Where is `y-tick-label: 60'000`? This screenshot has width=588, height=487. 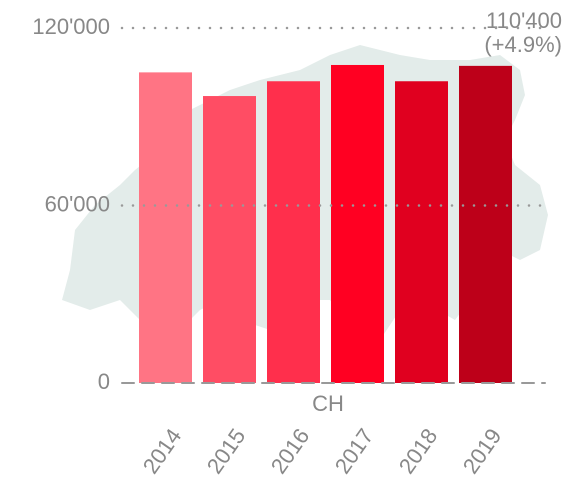
y-tick-label: 60'000 is located at coordinates (77, 203).